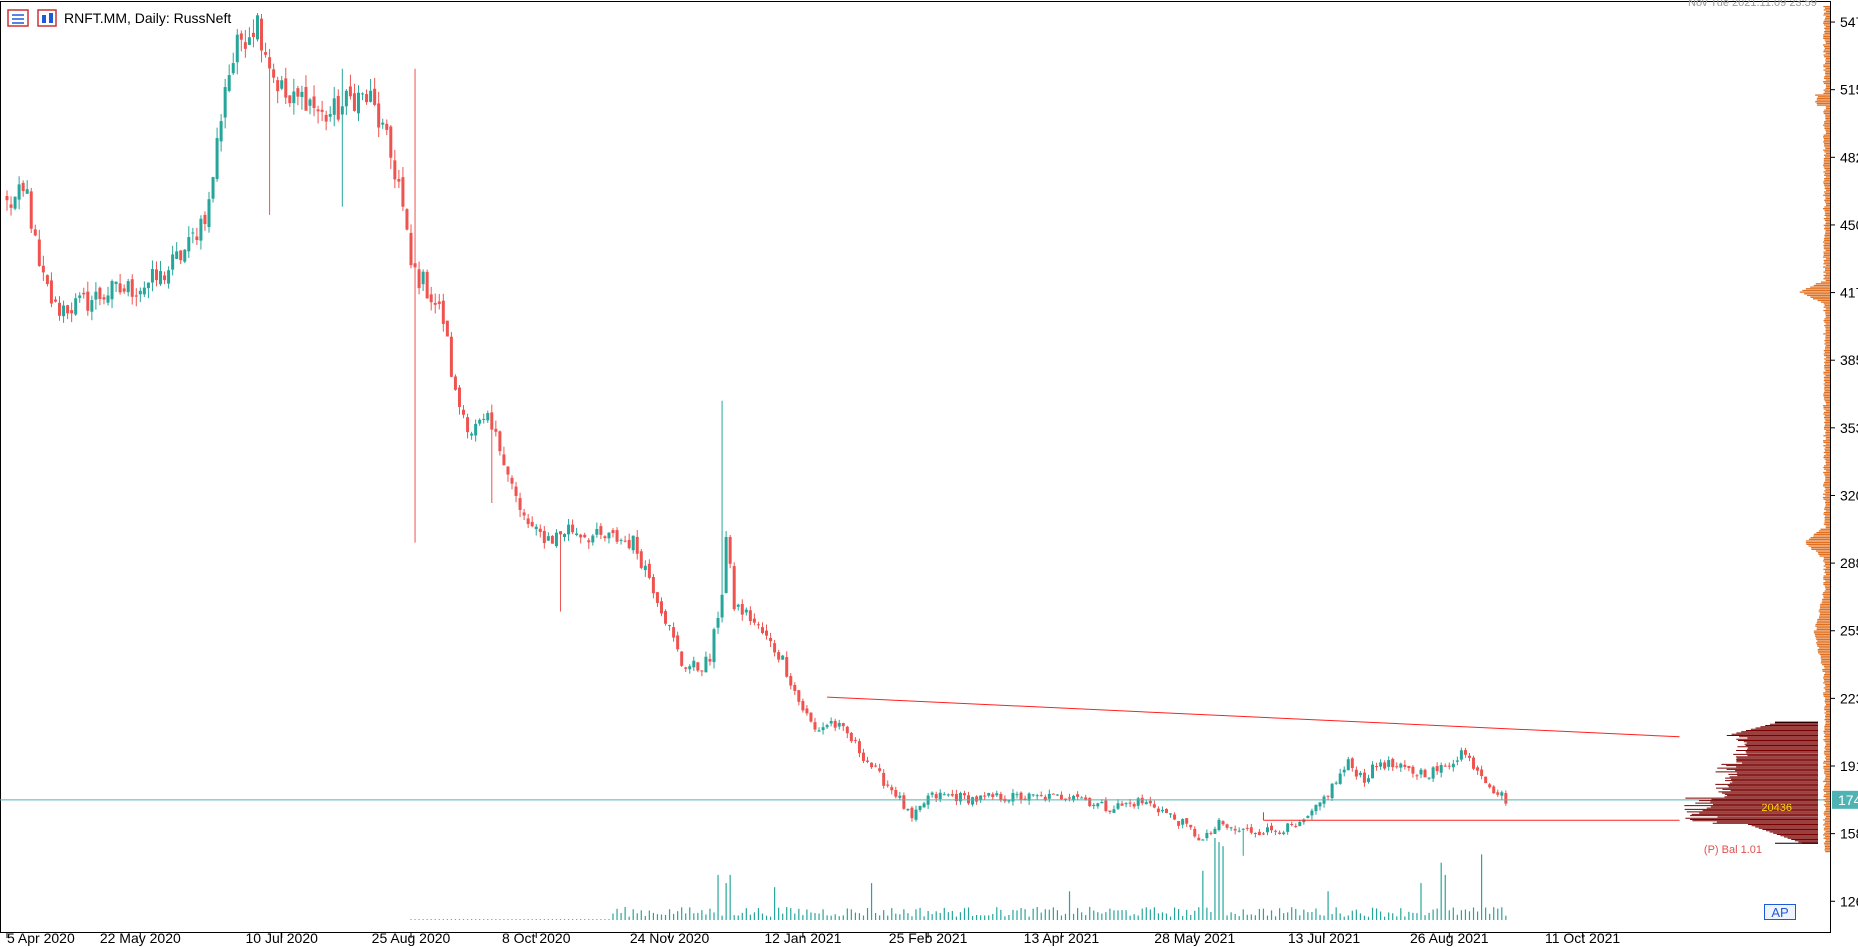  Describe the element at coordinates (958, 879) in the screenshot. I see `volume-bars` at that location.